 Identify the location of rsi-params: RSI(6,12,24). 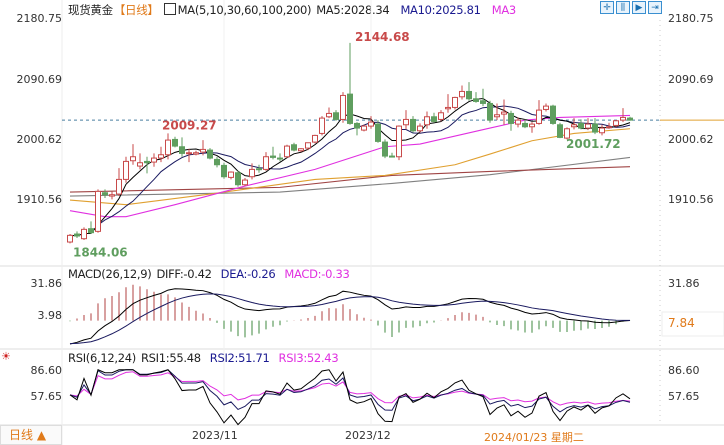
(102, 358).